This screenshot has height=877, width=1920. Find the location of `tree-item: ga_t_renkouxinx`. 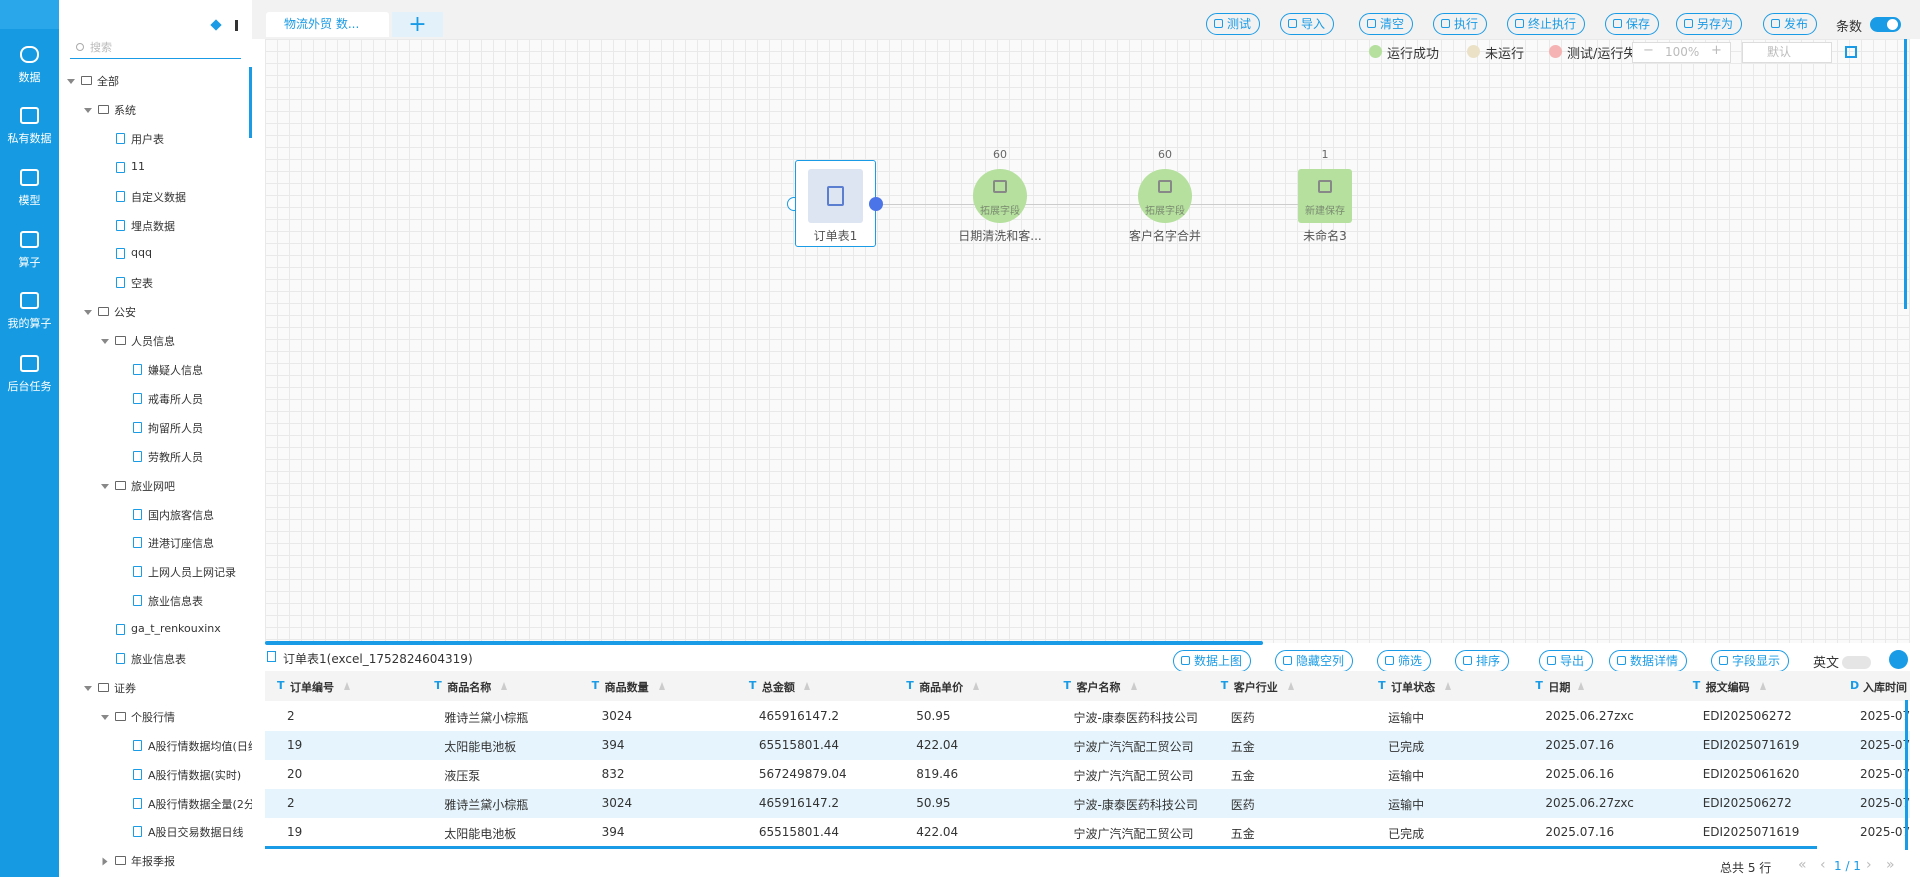

tree-item: ga_t_renkouxinx is located at coordinates (176, 629).